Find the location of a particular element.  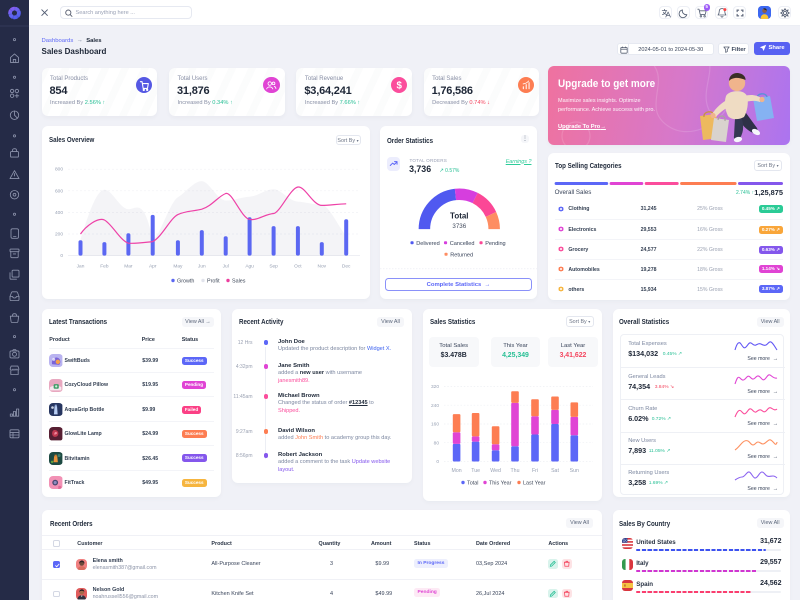

svg-text: 3736 is located at coordinates (459, 226).